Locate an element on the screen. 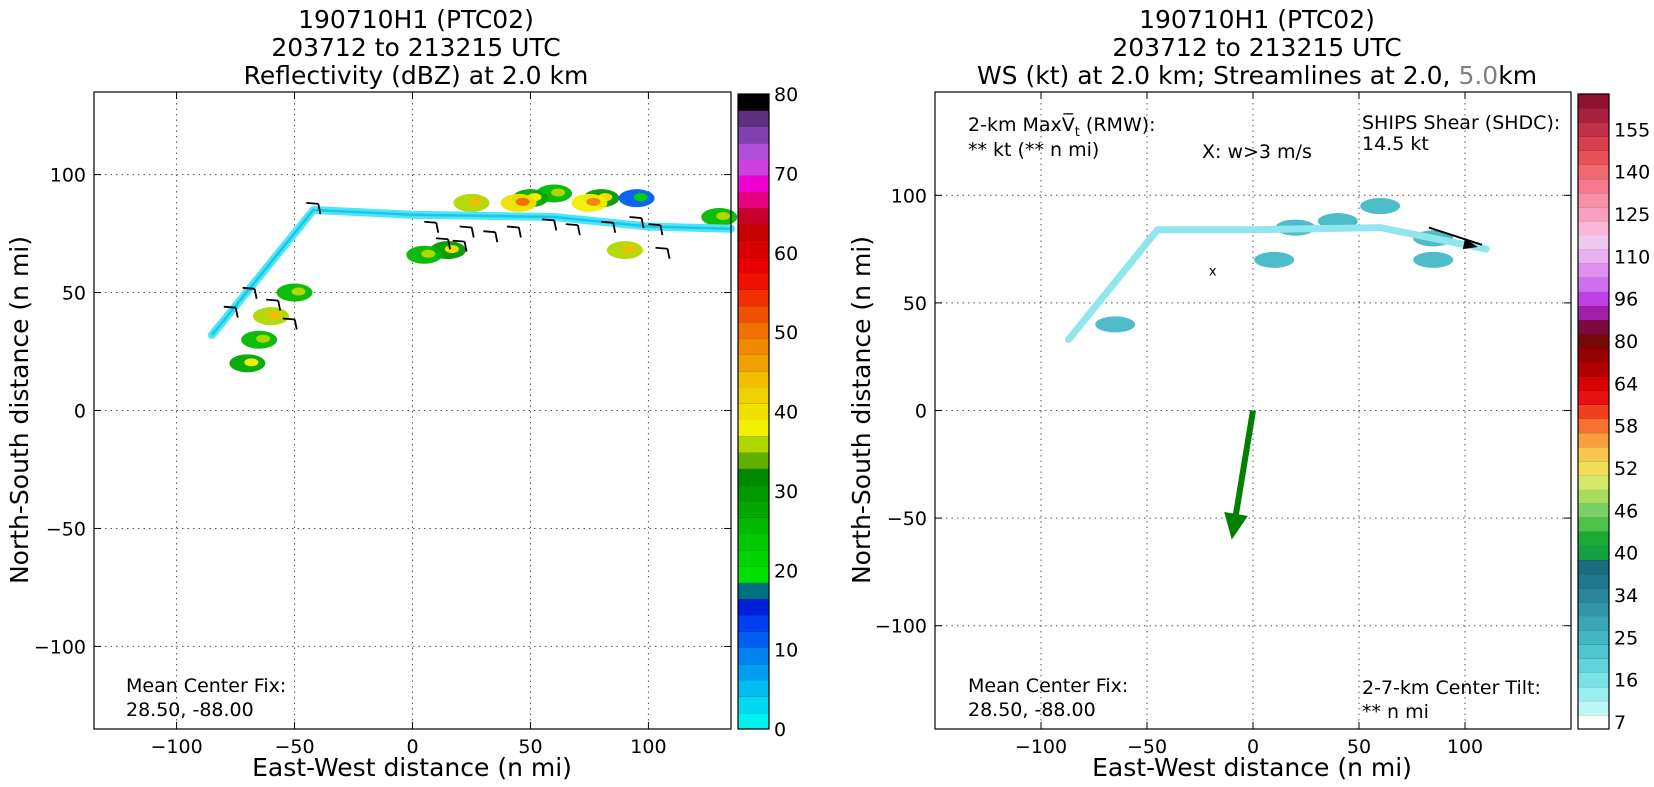 Image resolution: width=1654 pixels, height=787 pixels. right-xtick-label: −50 is located at coordinates (1147, 747).